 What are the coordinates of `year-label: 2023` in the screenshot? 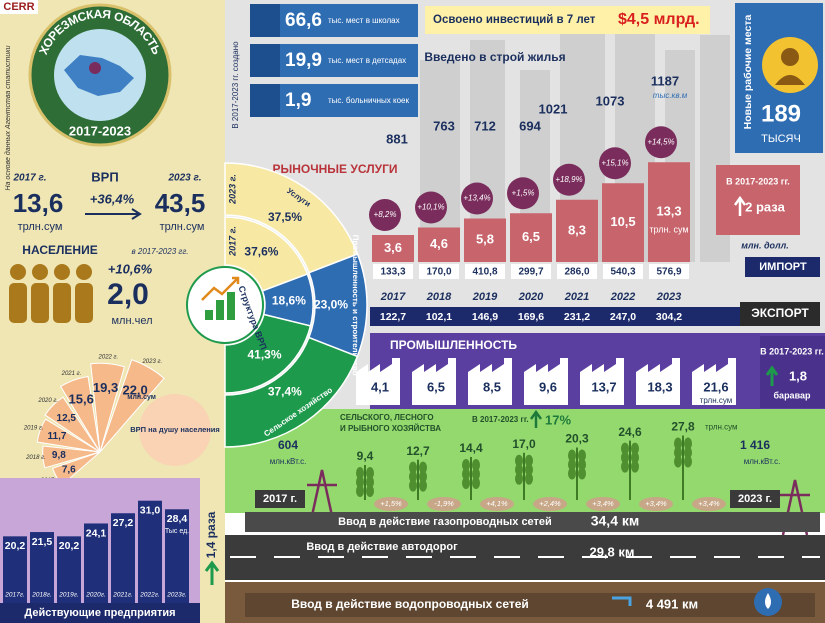 It's located at (668, 297).